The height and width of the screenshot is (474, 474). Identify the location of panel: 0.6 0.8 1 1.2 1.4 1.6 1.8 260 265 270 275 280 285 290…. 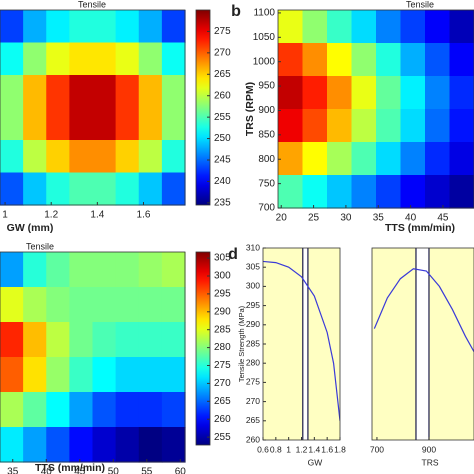
(287, 354).